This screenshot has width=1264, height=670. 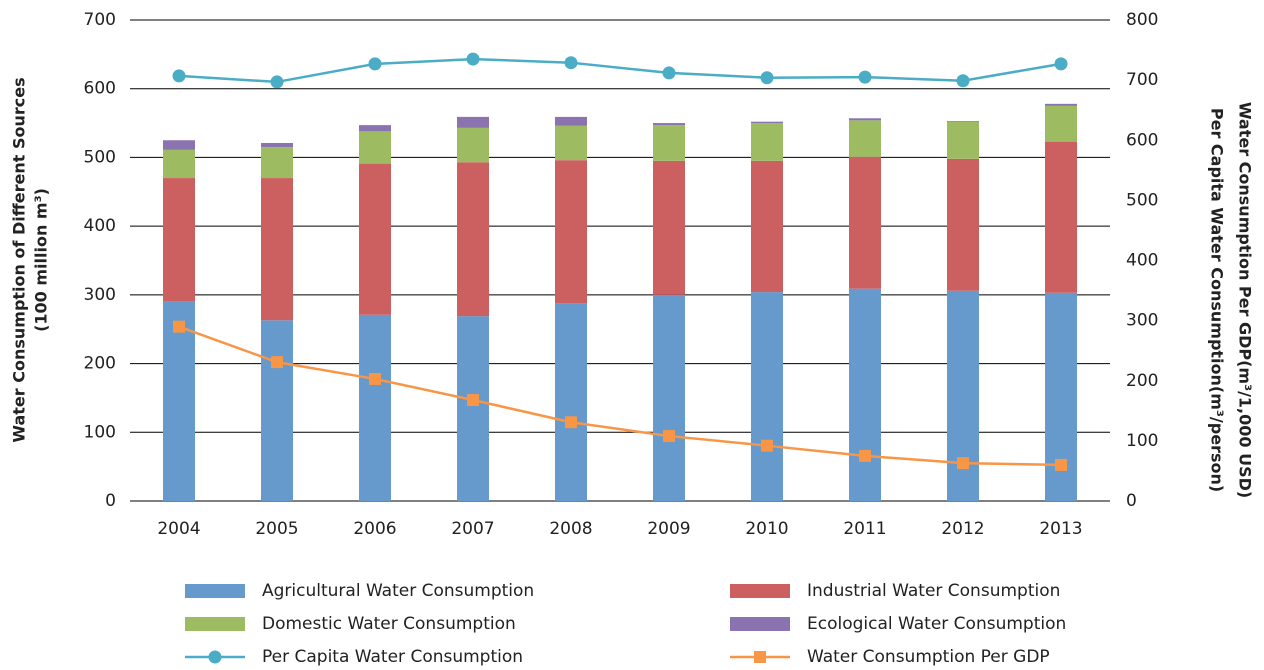 What do you see at coordinates (178, 529) in the screenshot?
I see `x-tick-label: 2004` at bounding box center [178, 529].